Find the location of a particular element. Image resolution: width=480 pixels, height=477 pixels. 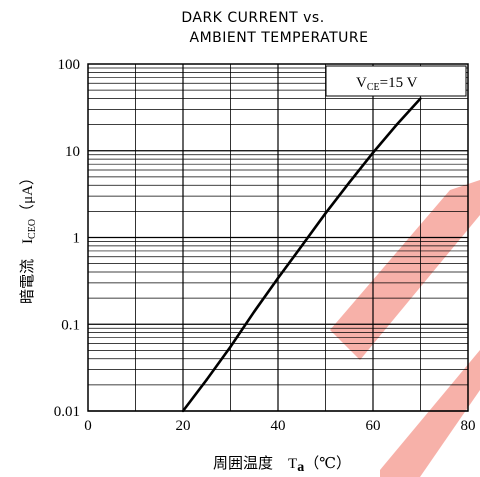

x-tick-label: 60 is located at coordinates (373, 426).